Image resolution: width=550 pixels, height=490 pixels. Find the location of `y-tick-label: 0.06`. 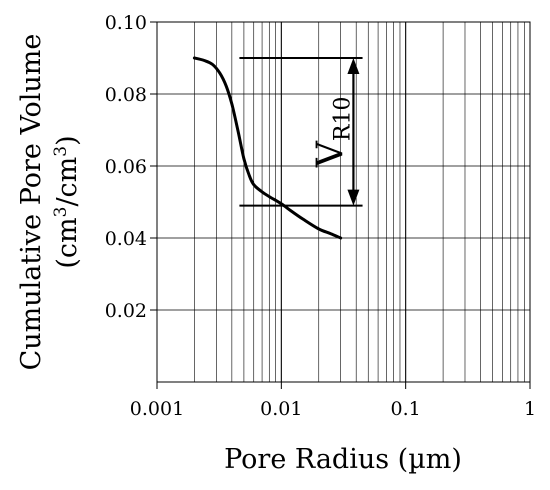

y-tick-label: 0.06 is located at coordinates (126, 167).